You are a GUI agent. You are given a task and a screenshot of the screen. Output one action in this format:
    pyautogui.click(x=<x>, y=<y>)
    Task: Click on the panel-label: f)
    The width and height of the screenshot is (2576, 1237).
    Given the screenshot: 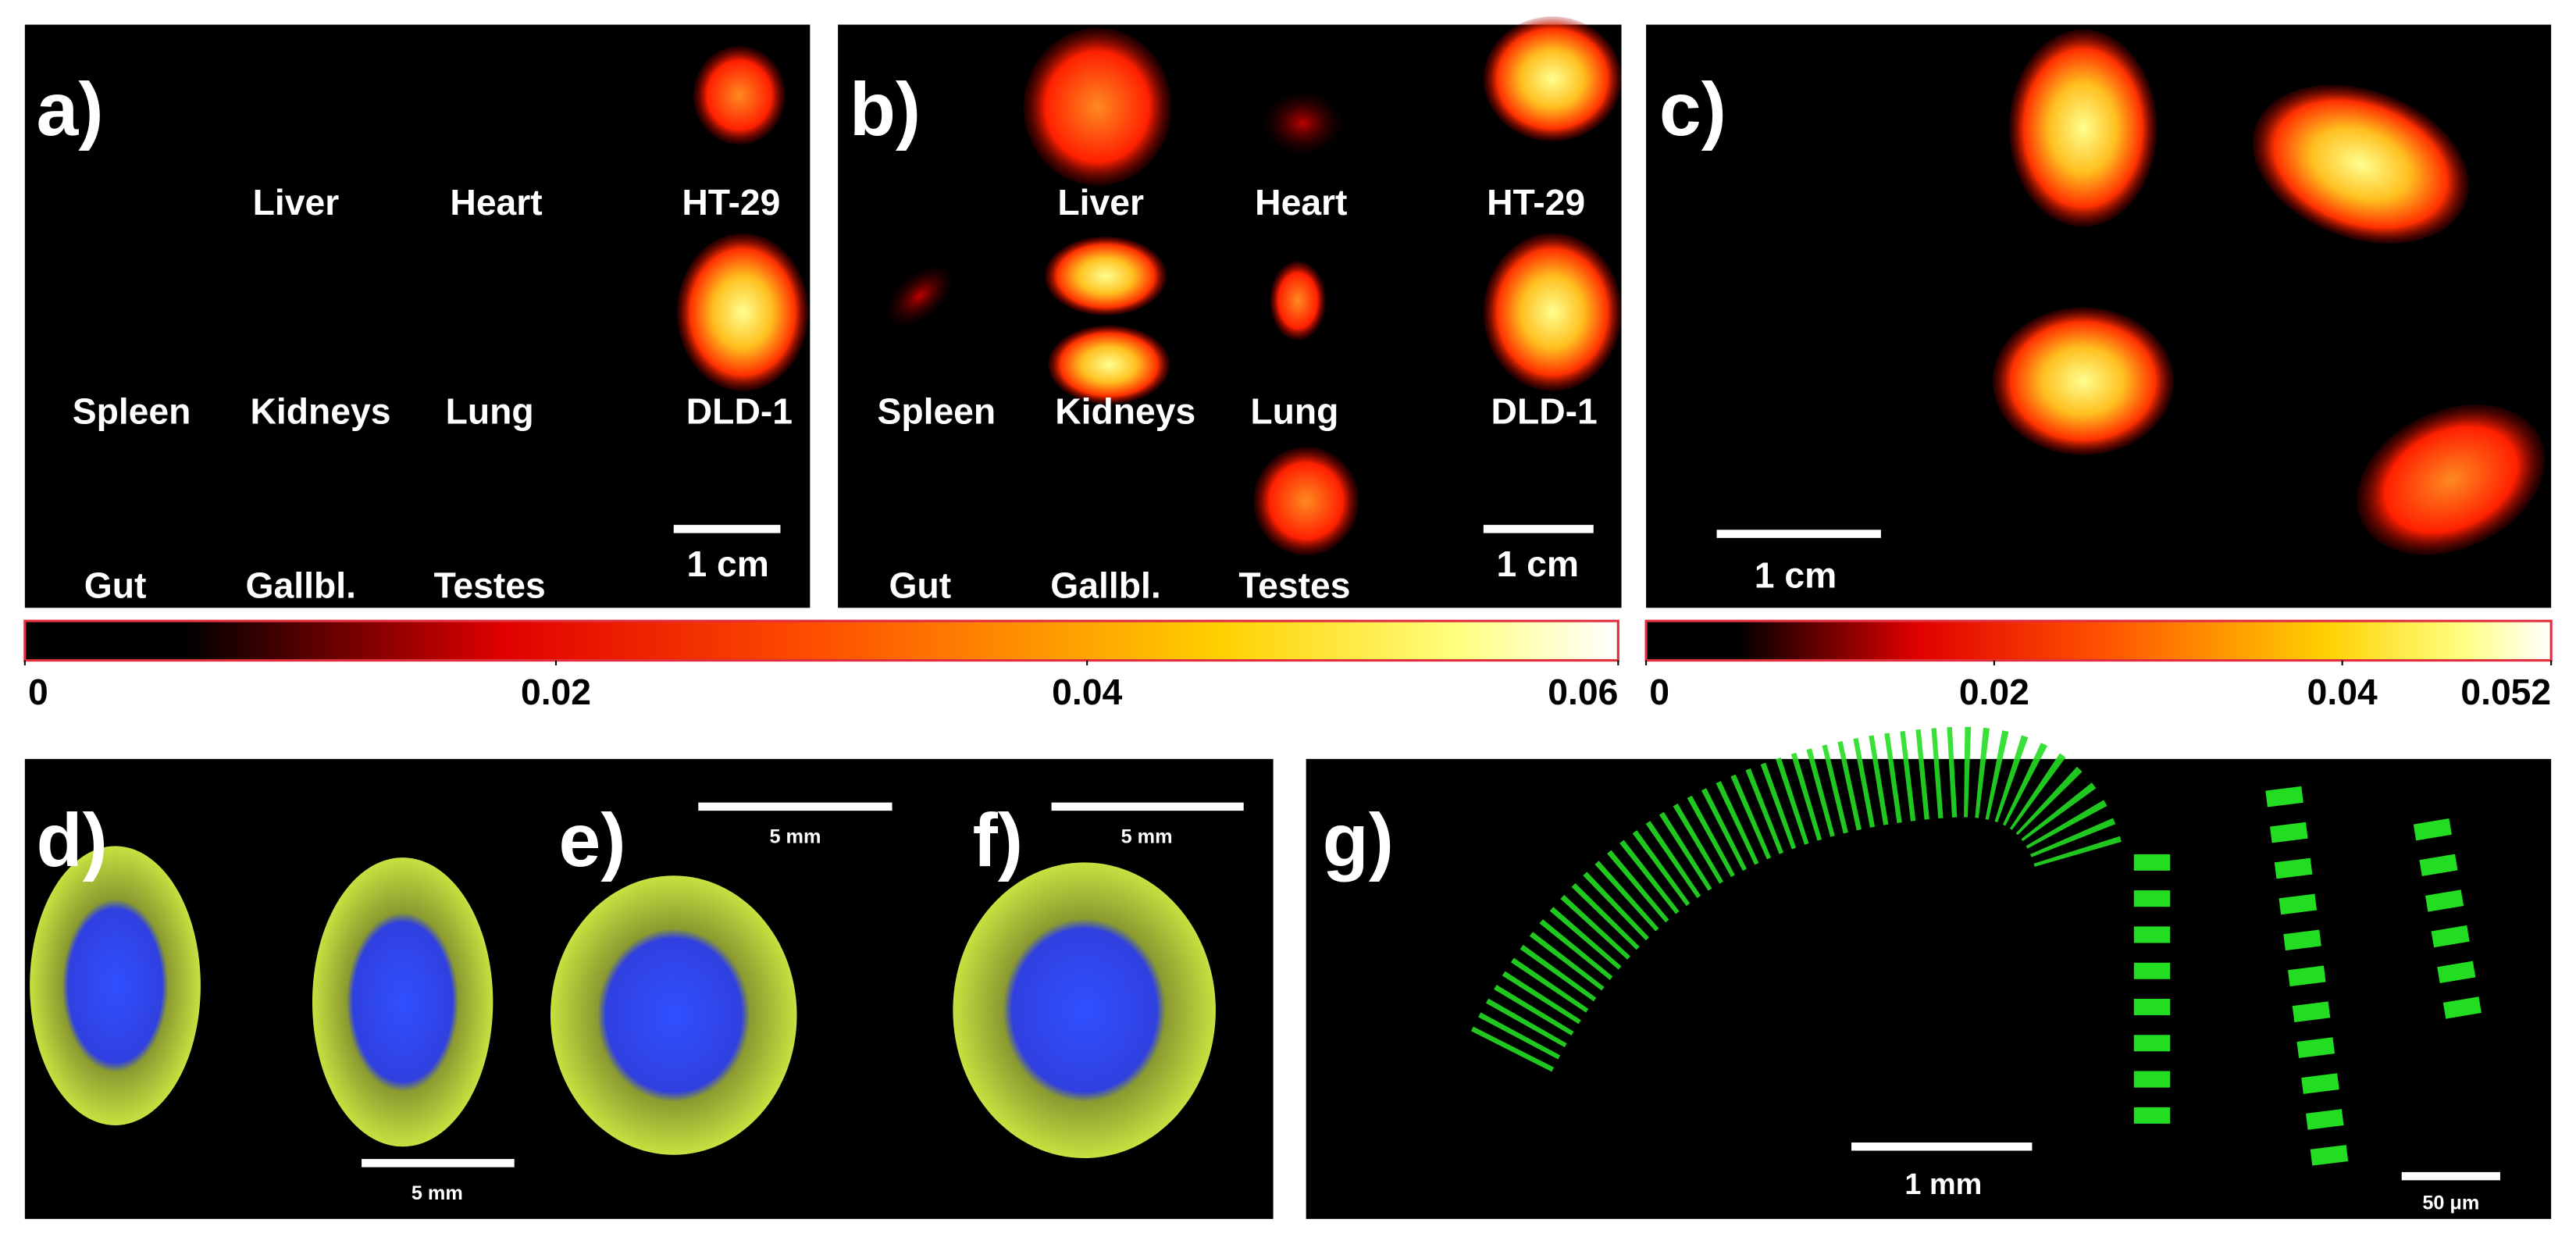 What is the action you would take?
    pyautogui.click(x=998, y=840)
    